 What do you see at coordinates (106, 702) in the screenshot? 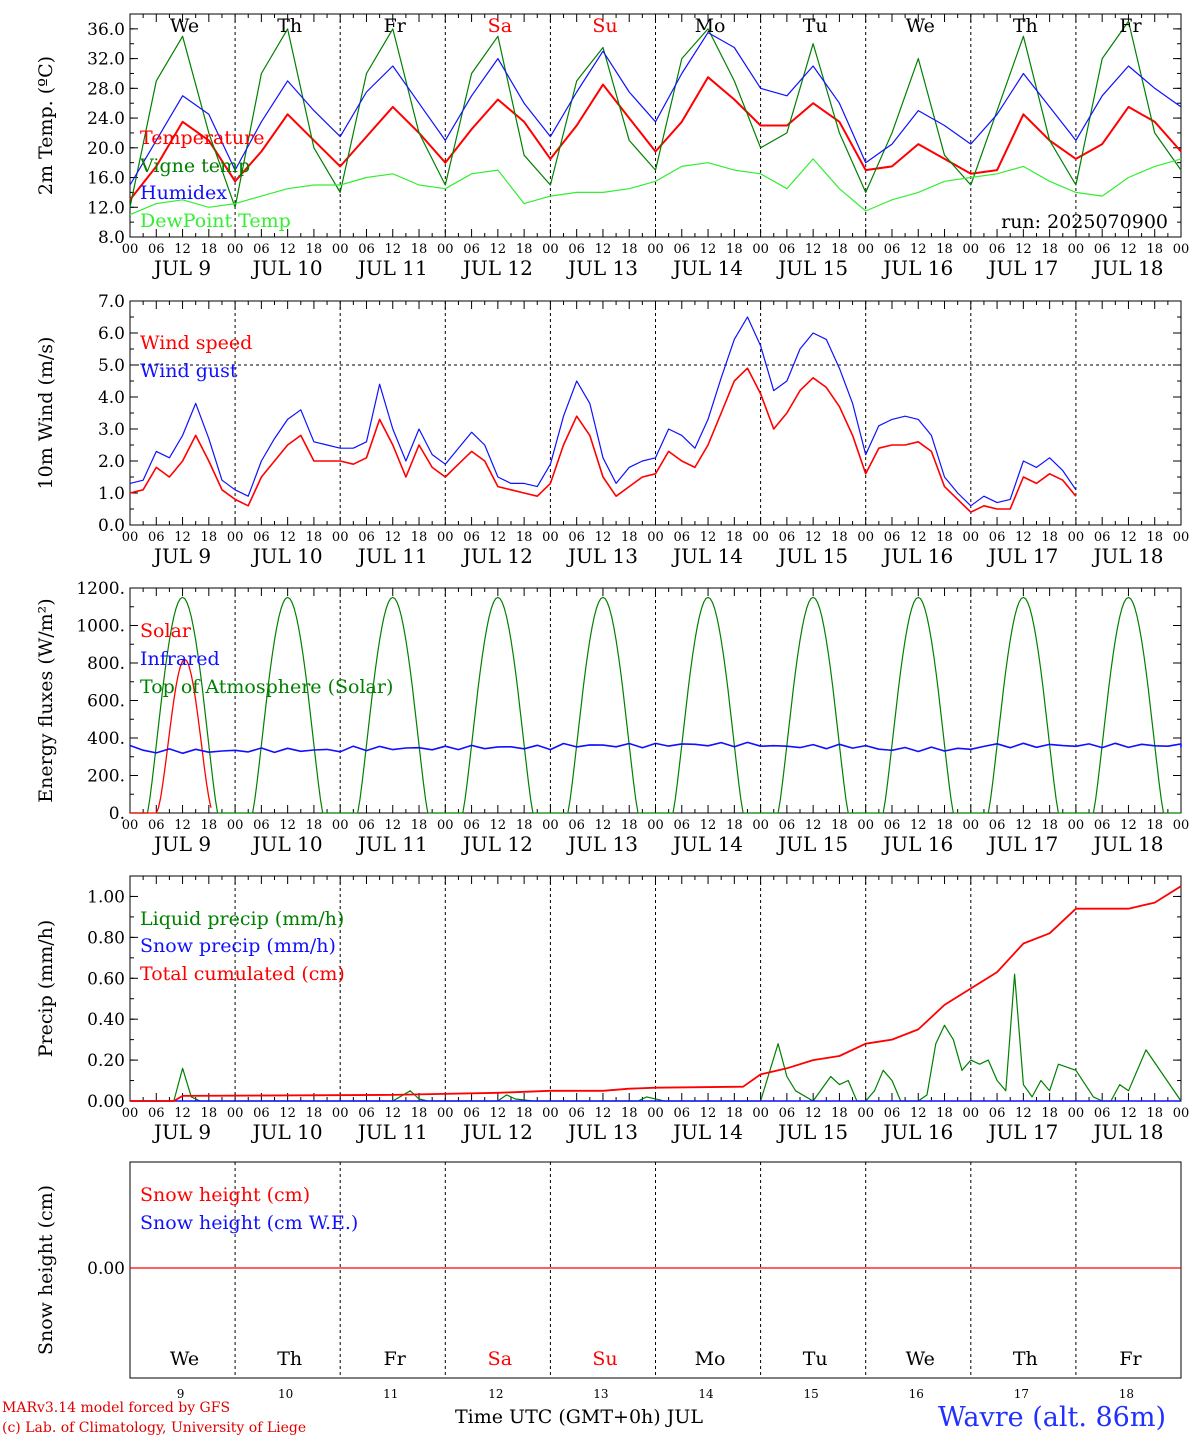
I see `y-tick-label: 600.` at bounding box center [106, 702].